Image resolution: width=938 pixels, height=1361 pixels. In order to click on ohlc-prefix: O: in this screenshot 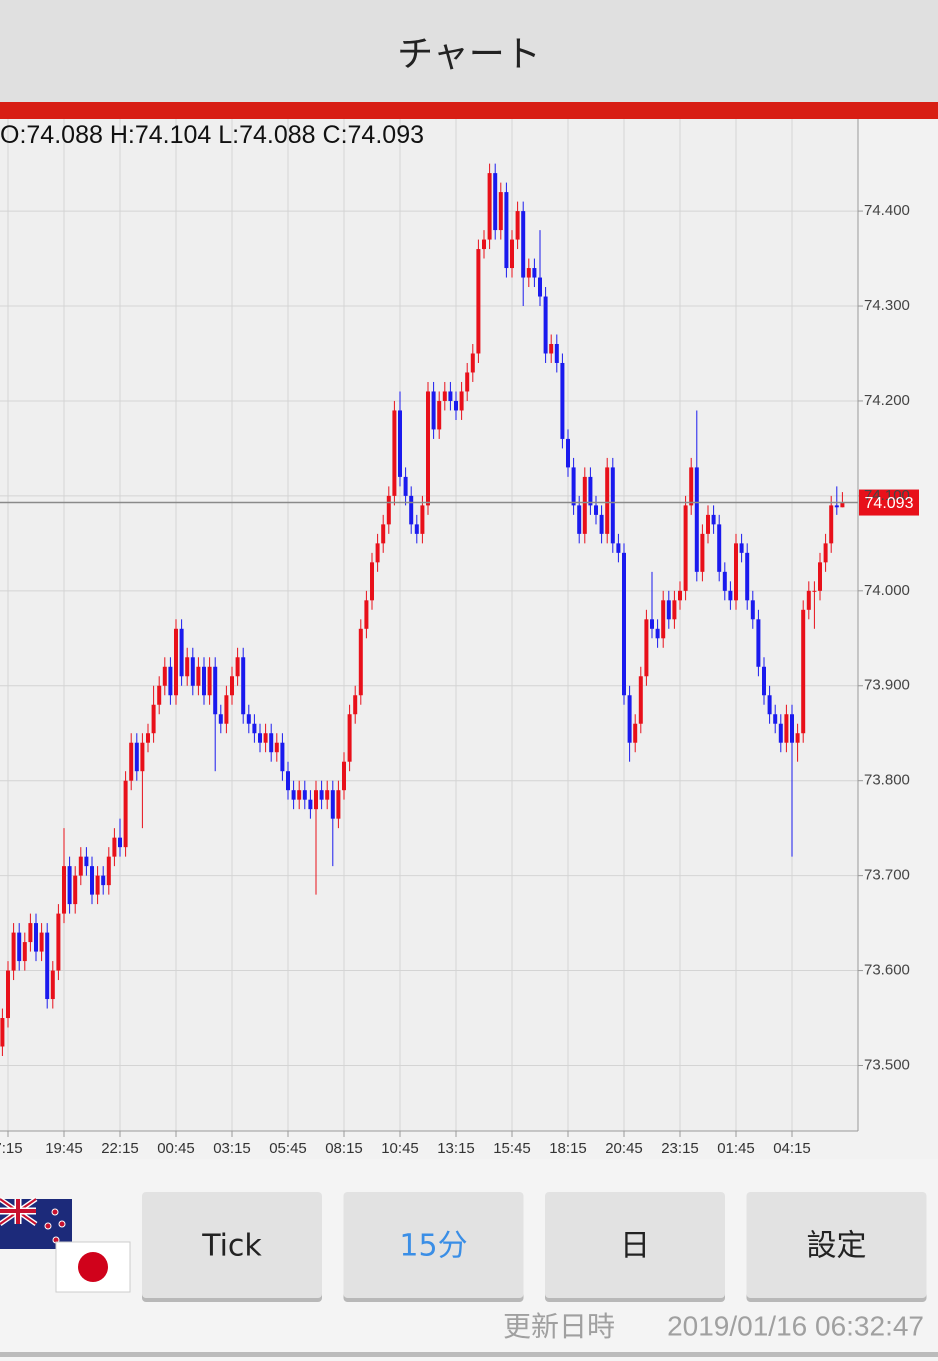, I will do `click(13, 135)`.